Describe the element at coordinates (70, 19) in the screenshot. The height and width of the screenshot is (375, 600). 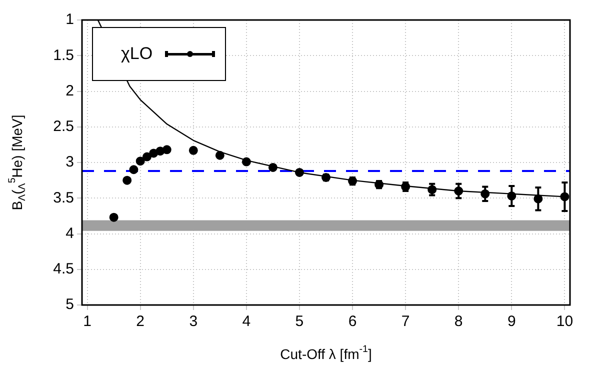
I see `y-tick-label: 1` at that location.